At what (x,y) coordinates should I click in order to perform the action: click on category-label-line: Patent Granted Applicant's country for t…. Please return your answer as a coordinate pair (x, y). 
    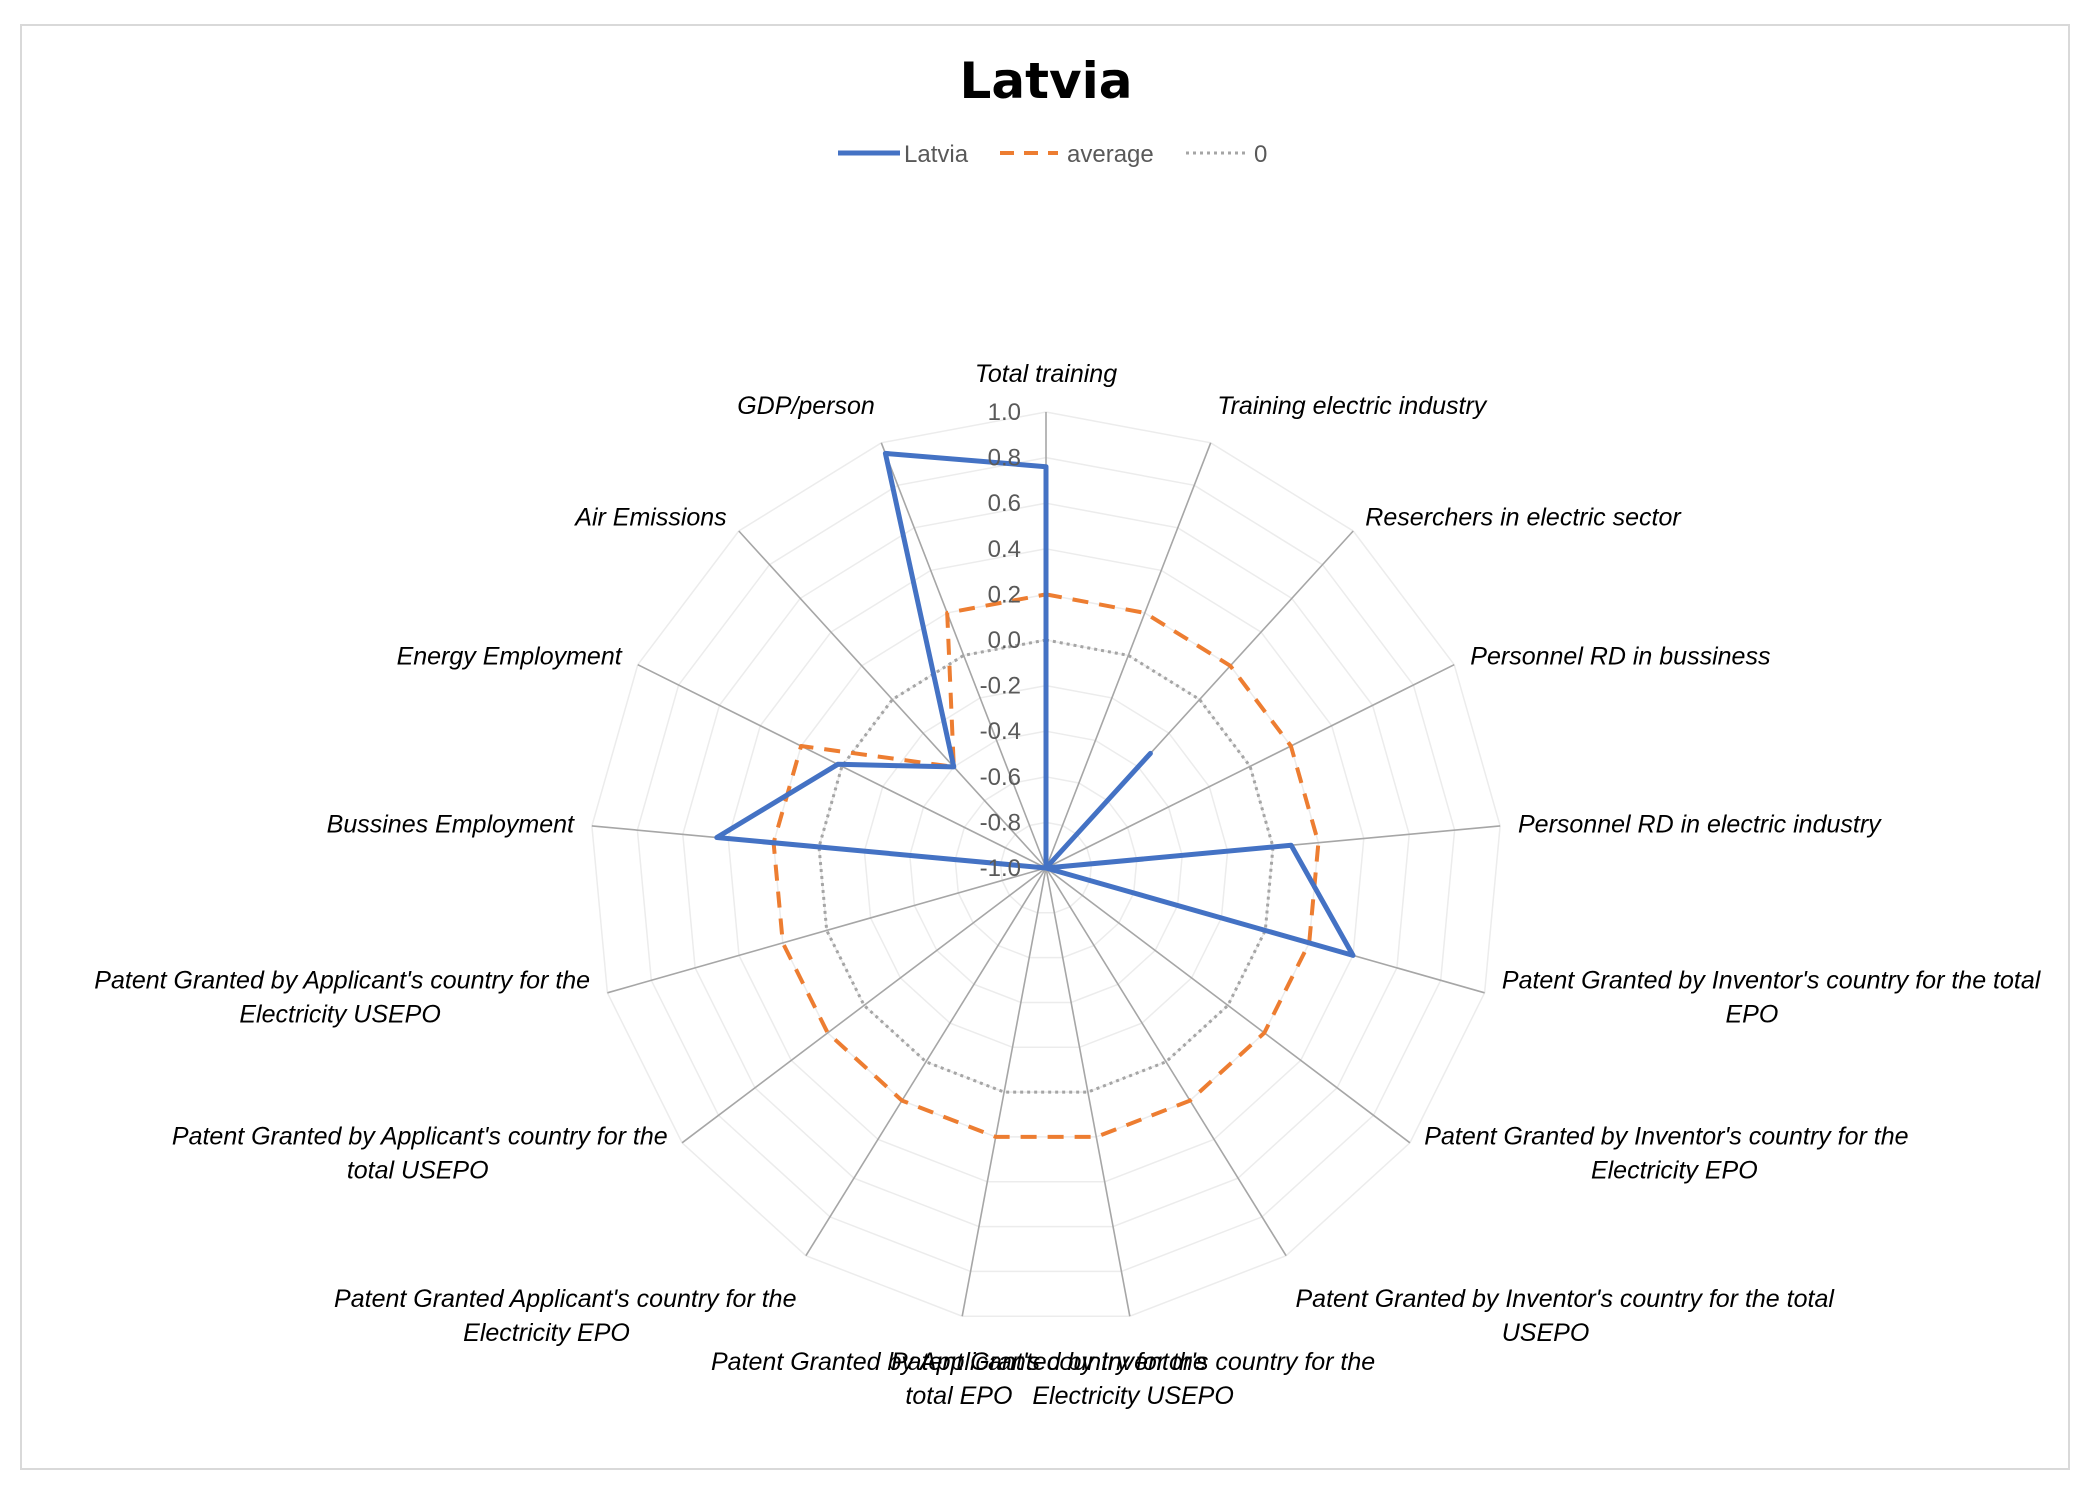
    Looking at the image, I should click on (565, 1299).